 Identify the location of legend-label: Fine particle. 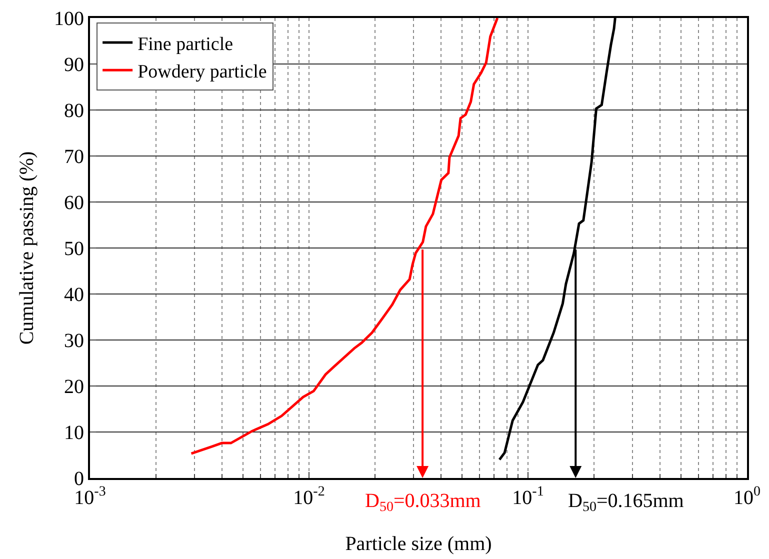
(186, 44).